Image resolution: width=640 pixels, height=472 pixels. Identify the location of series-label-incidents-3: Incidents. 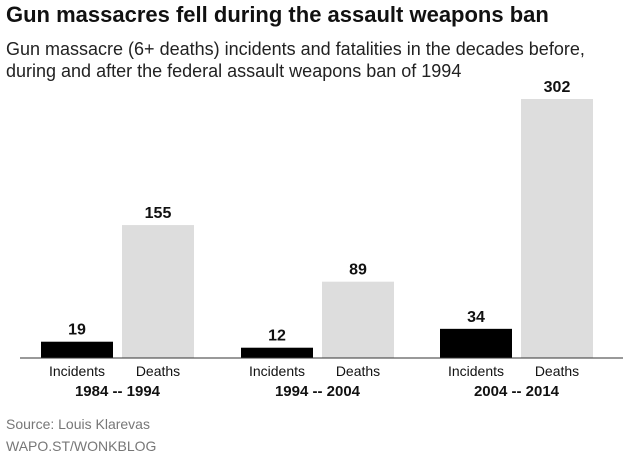
(476, 371).